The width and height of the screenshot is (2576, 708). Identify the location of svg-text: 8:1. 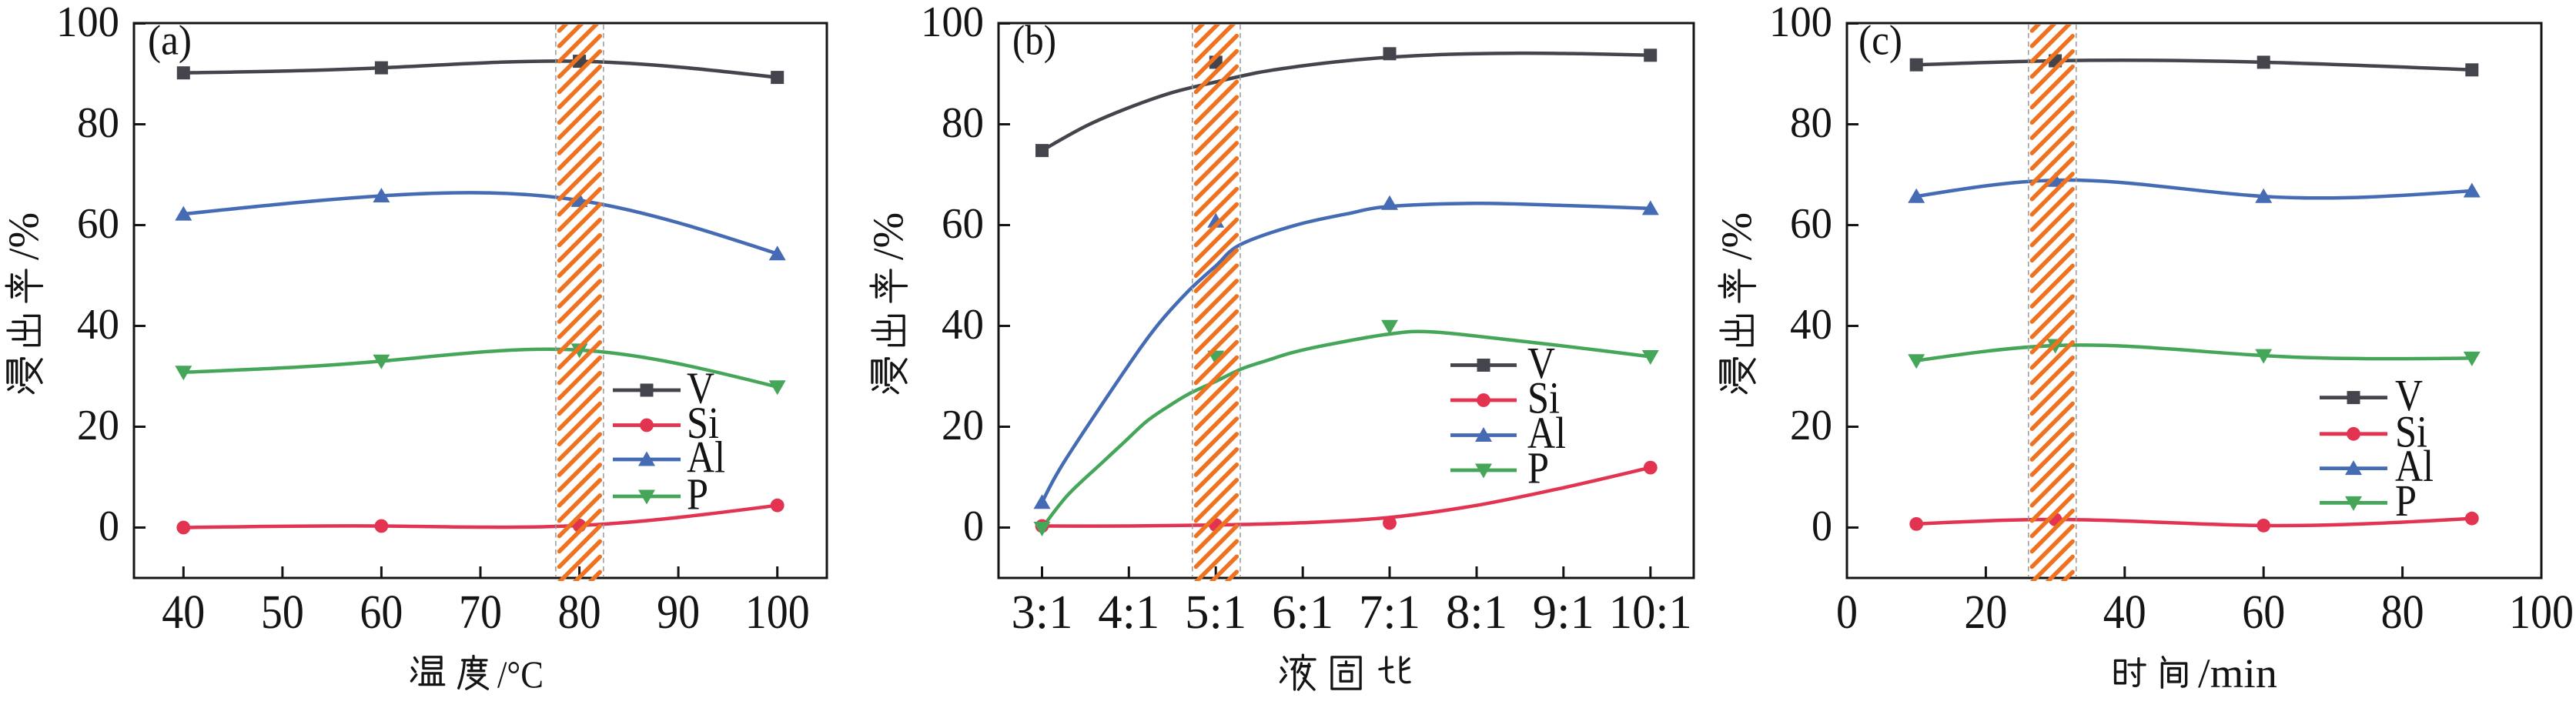
(1476, 612).